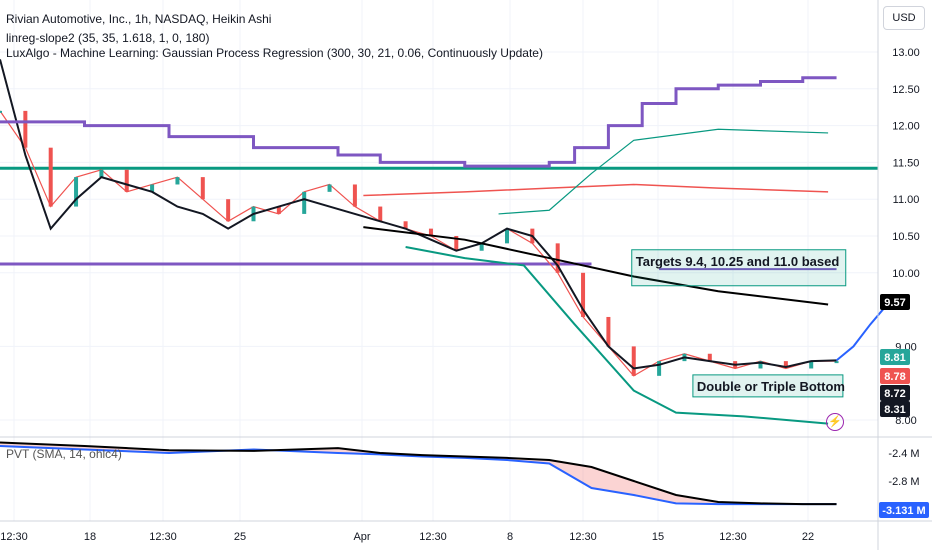 This screenshot has width=932, height=550. Describe the element at coordinates (835, 422) in the screenshot. I see `flash-icon: ⚡` at that location.